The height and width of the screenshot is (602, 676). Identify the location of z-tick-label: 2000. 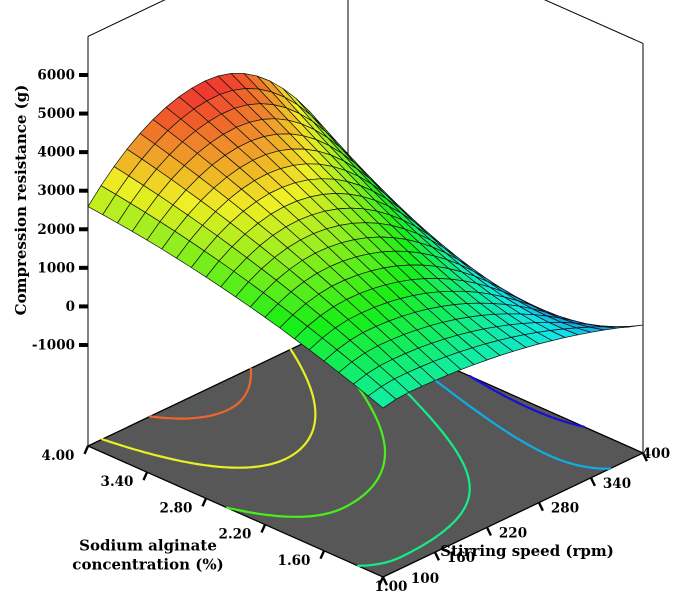
(56, 230).